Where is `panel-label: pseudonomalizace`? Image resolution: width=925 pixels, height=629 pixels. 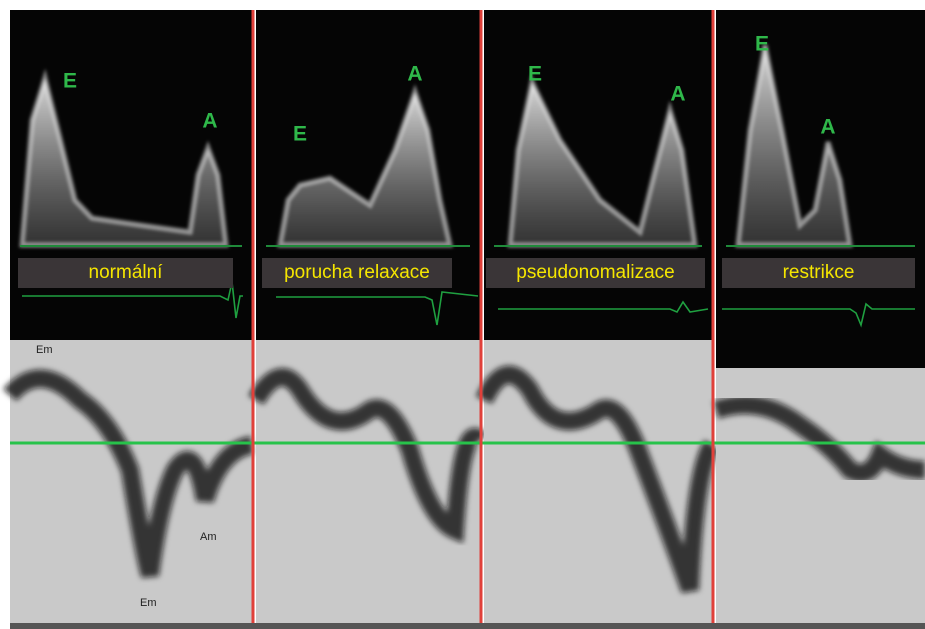 panel-label: pseudonomalizace is located at coordinates (595, 272).